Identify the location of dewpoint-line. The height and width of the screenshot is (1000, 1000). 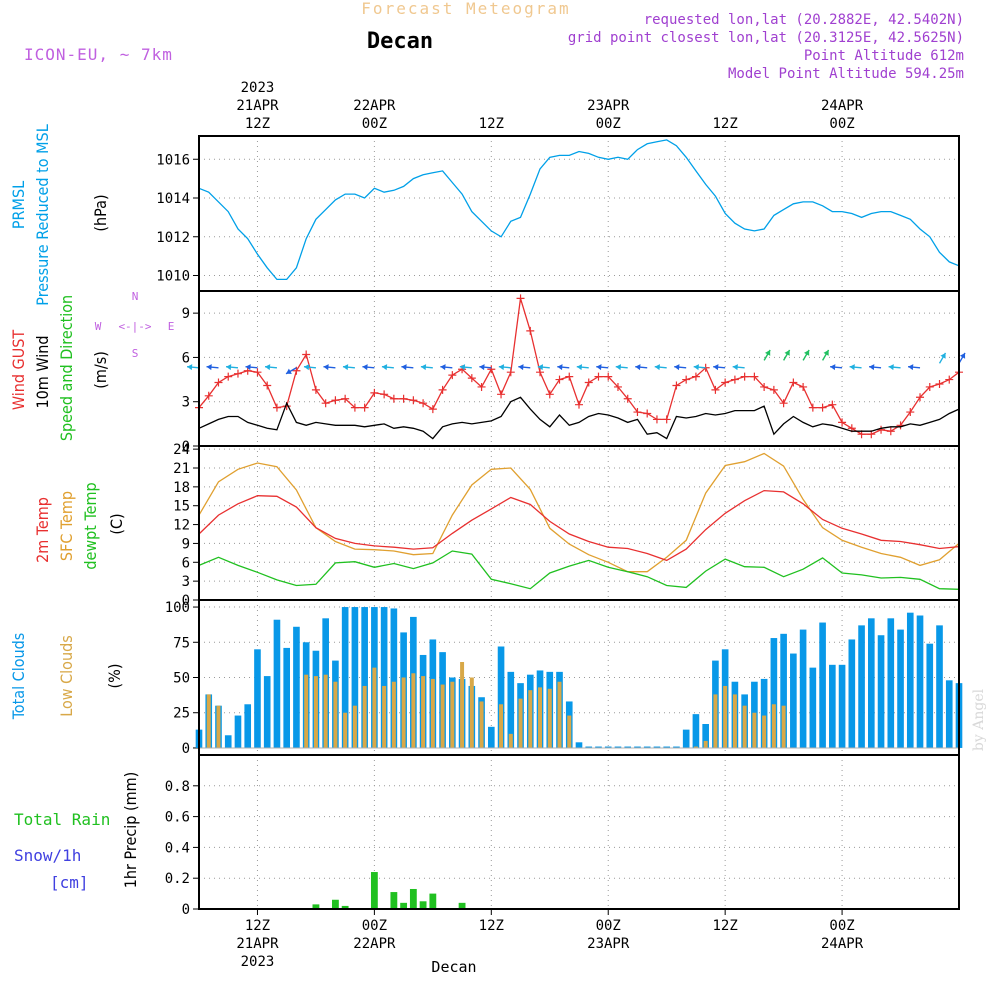
(579, 570).